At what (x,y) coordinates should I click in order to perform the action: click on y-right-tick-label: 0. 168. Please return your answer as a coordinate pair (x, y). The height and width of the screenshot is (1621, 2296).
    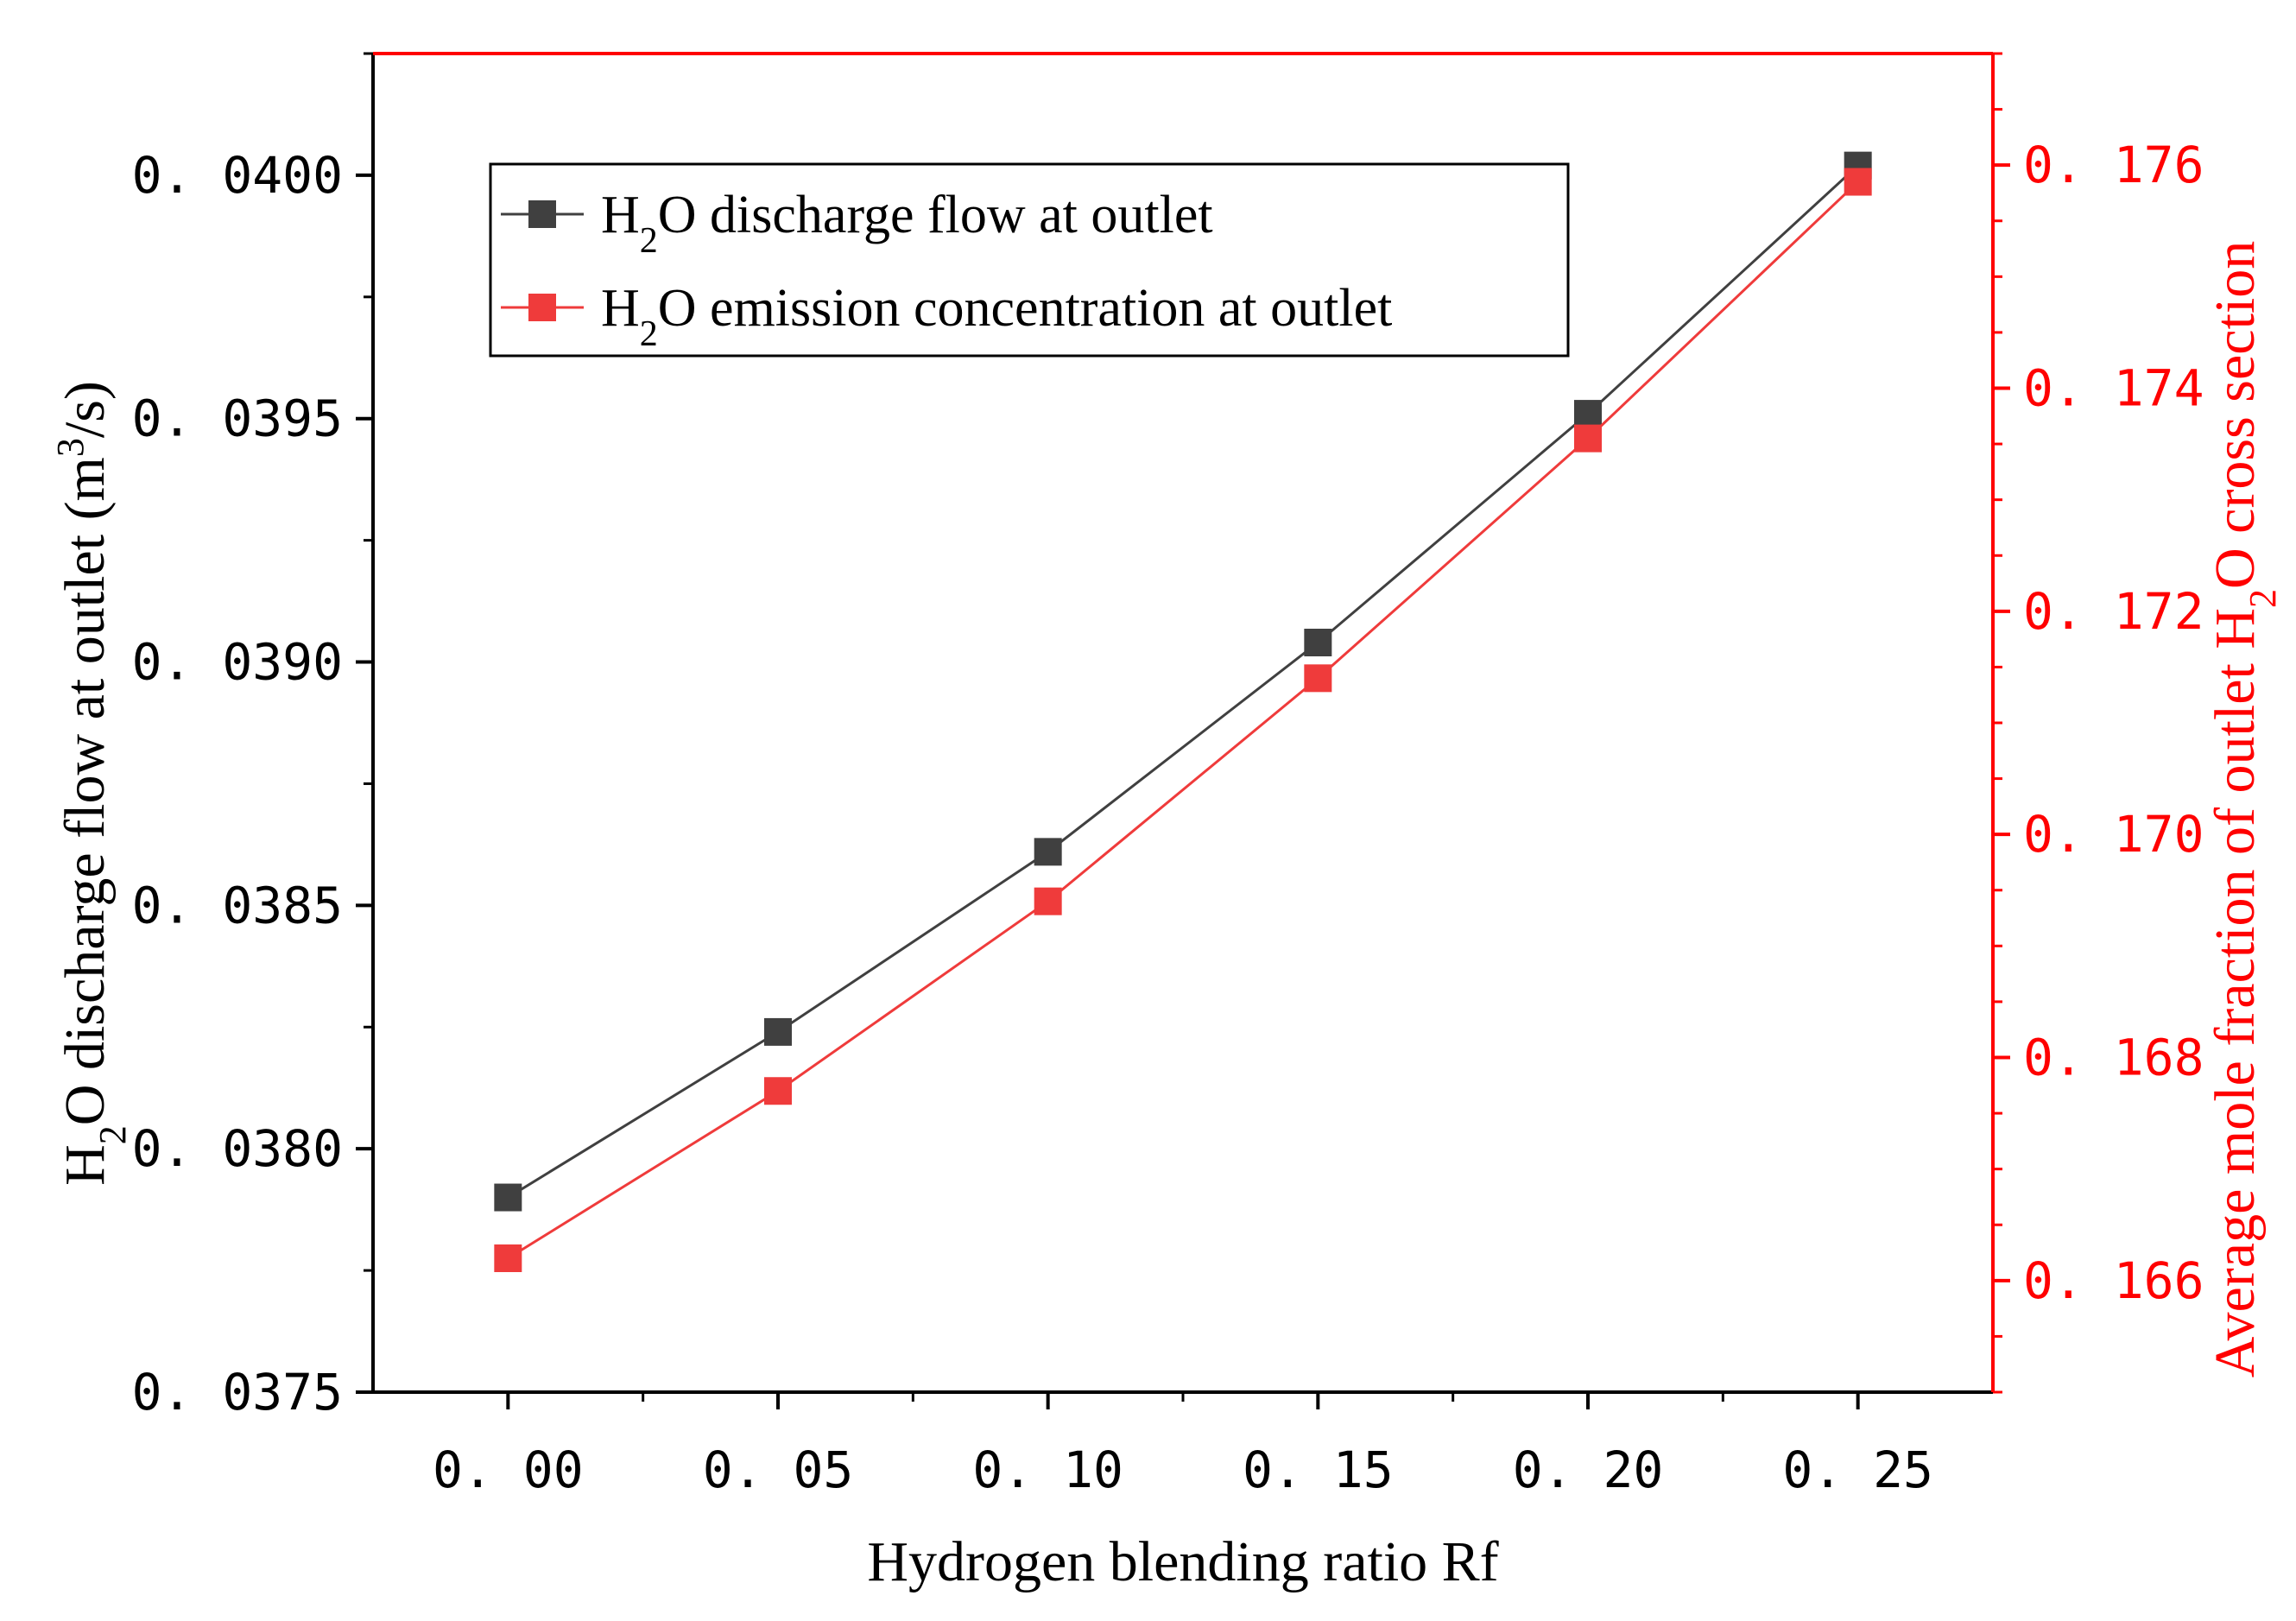
    Looking at the image, I should click on (2113, 1058).